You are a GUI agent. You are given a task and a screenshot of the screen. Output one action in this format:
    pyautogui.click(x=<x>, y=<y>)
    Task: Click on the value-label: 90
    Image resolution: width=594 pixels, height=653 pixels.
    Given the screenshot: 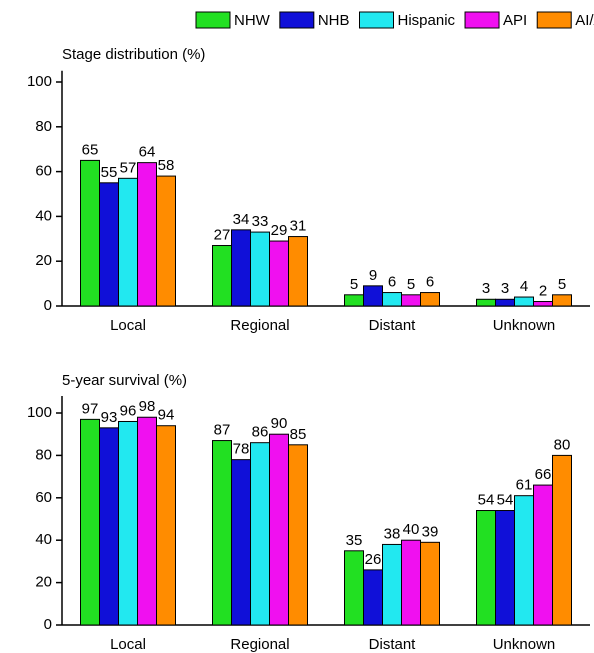 What is the action you would take?
    pyautogui.click(x=279, y=423)
    